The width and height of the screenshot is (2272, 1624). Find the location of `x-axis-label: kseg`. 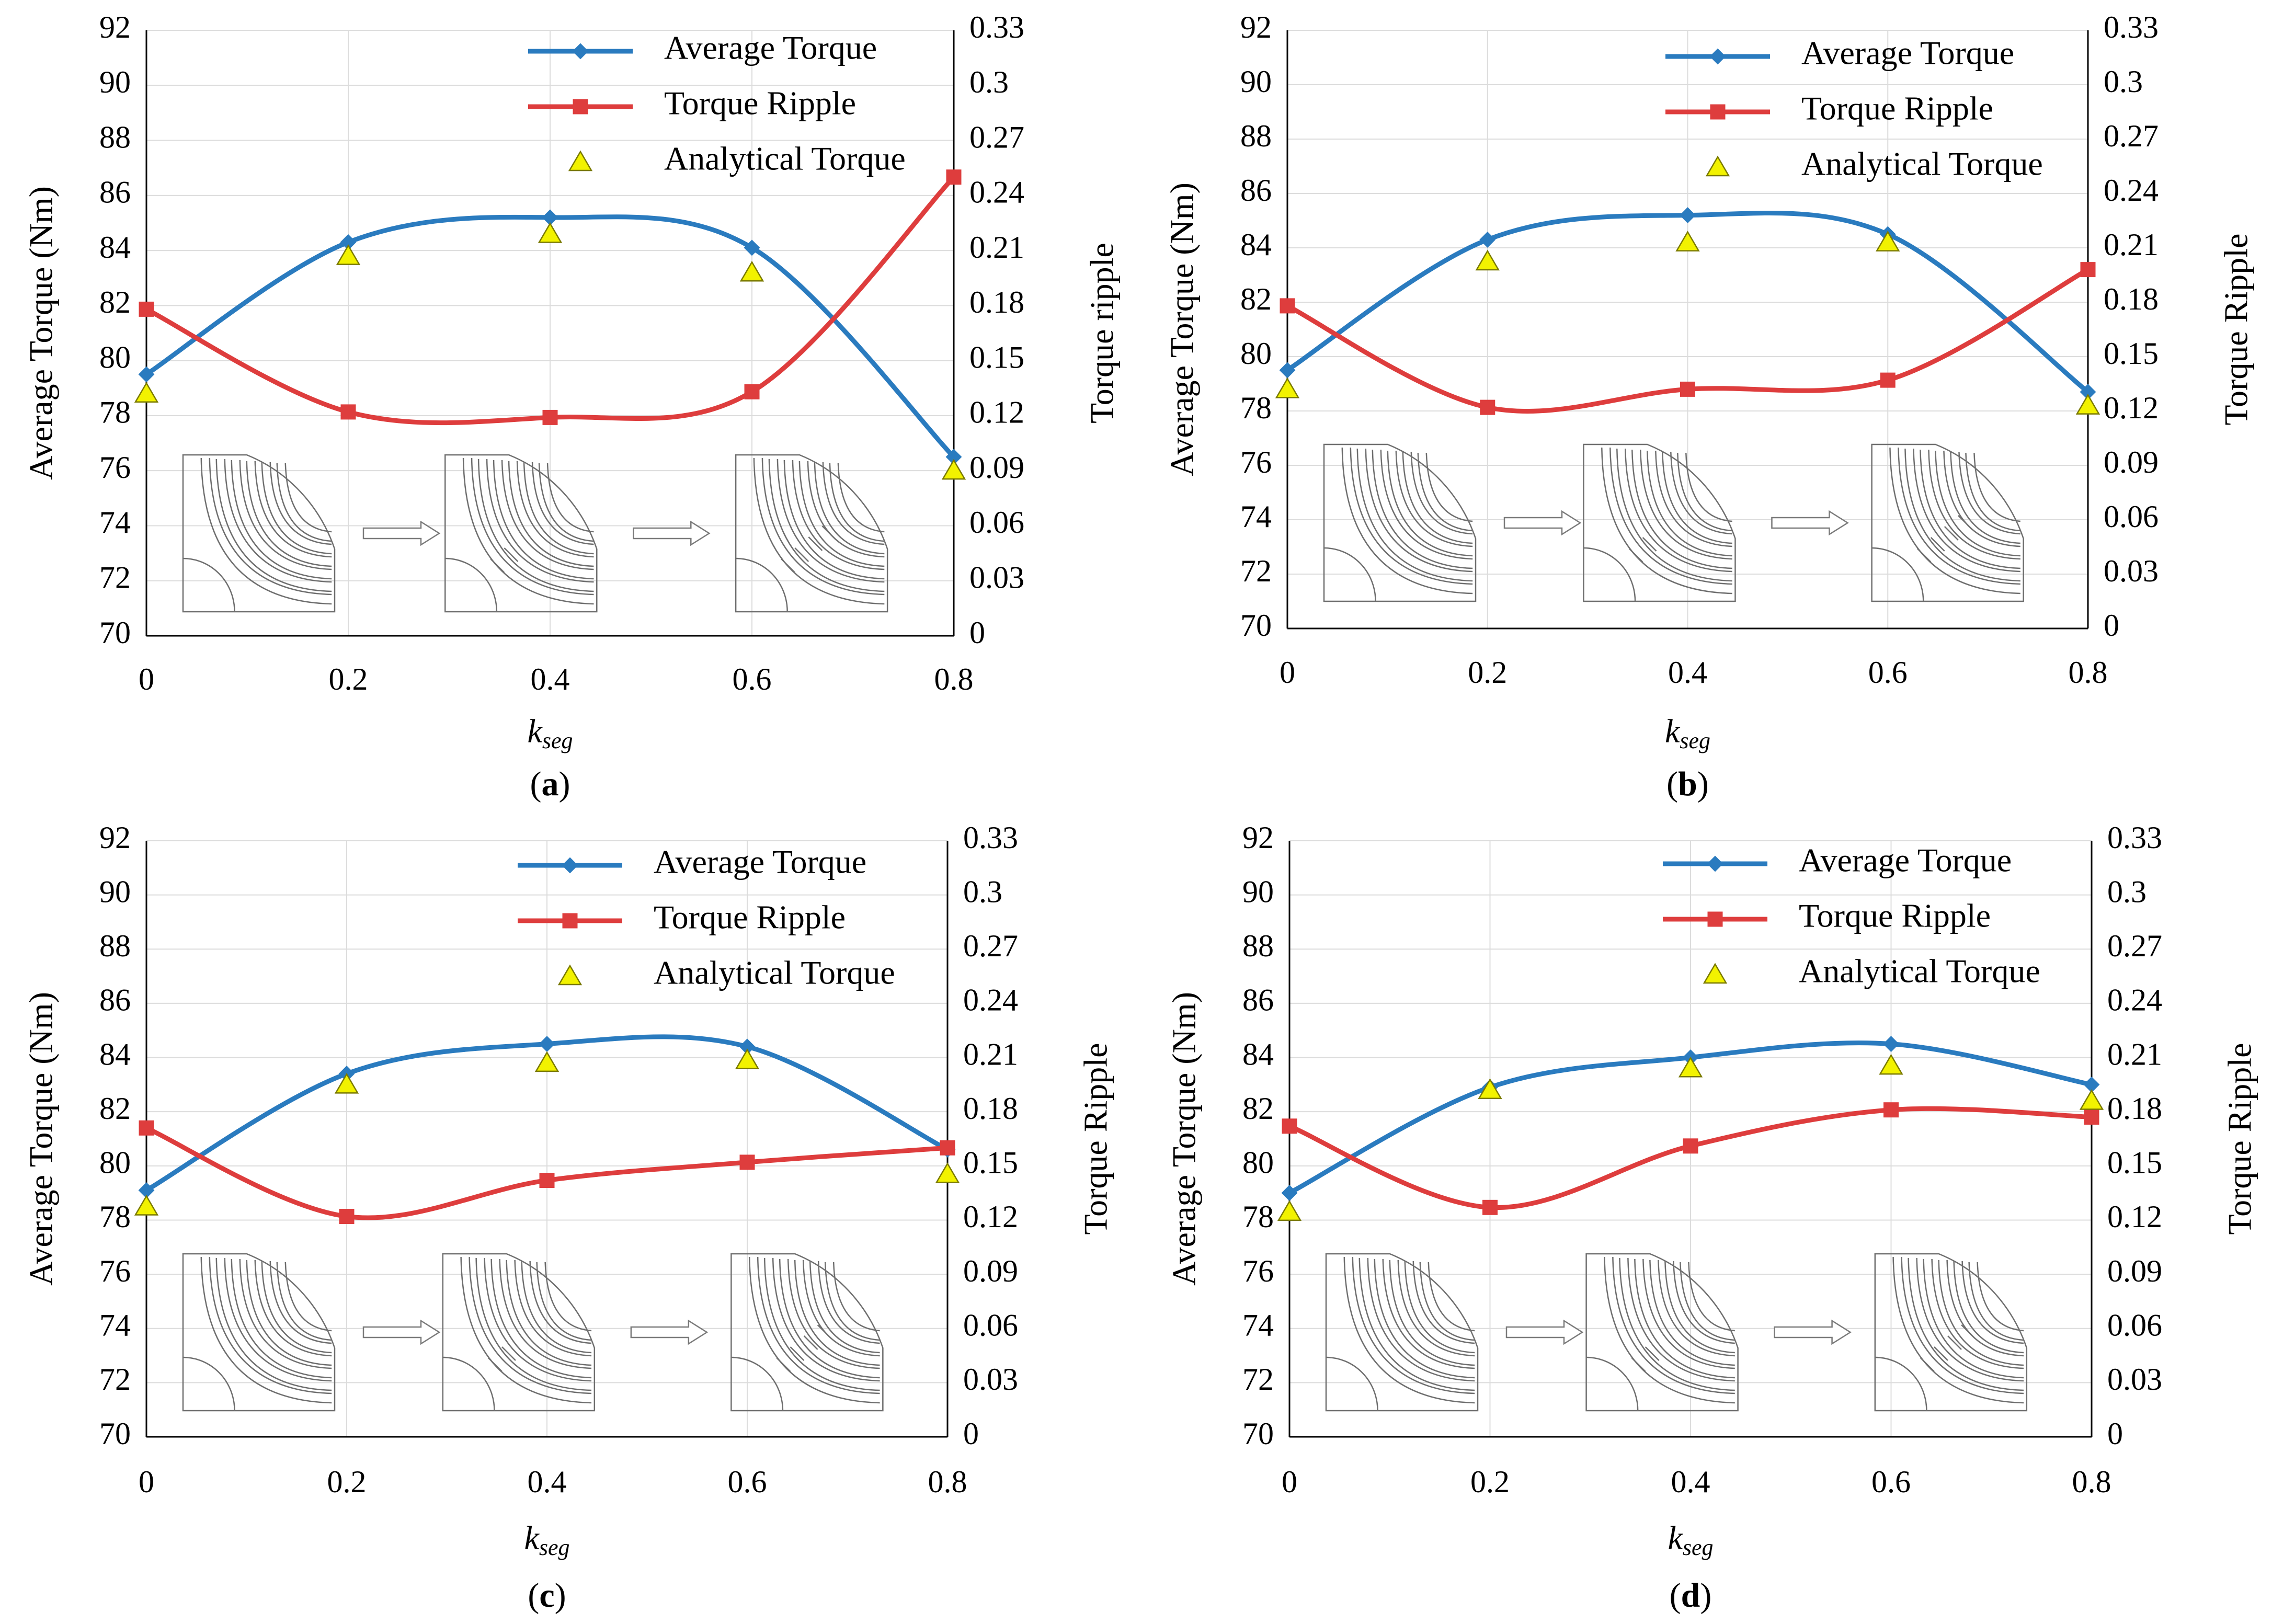

x-axis-label: kseg is located at coordinates (550, 733).